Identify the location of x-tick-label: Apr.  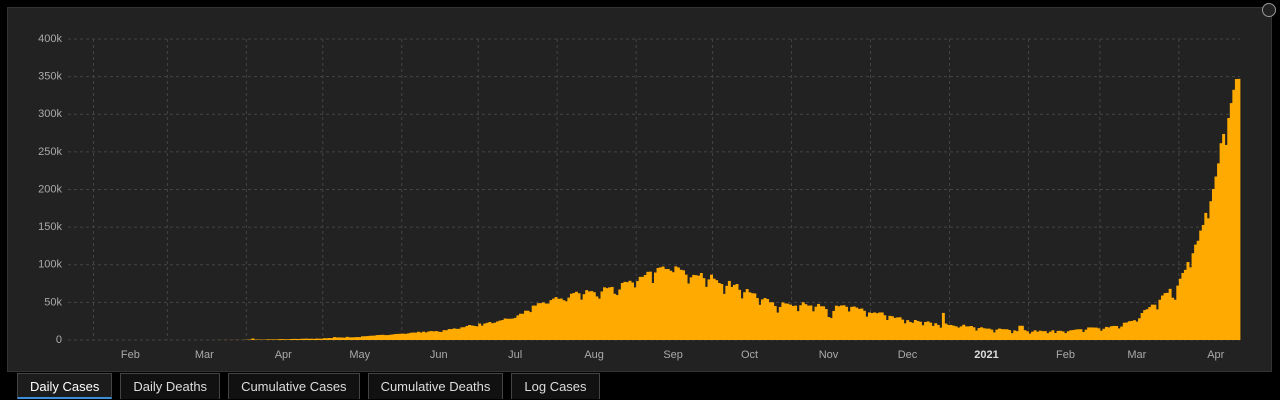
(1215, 355).